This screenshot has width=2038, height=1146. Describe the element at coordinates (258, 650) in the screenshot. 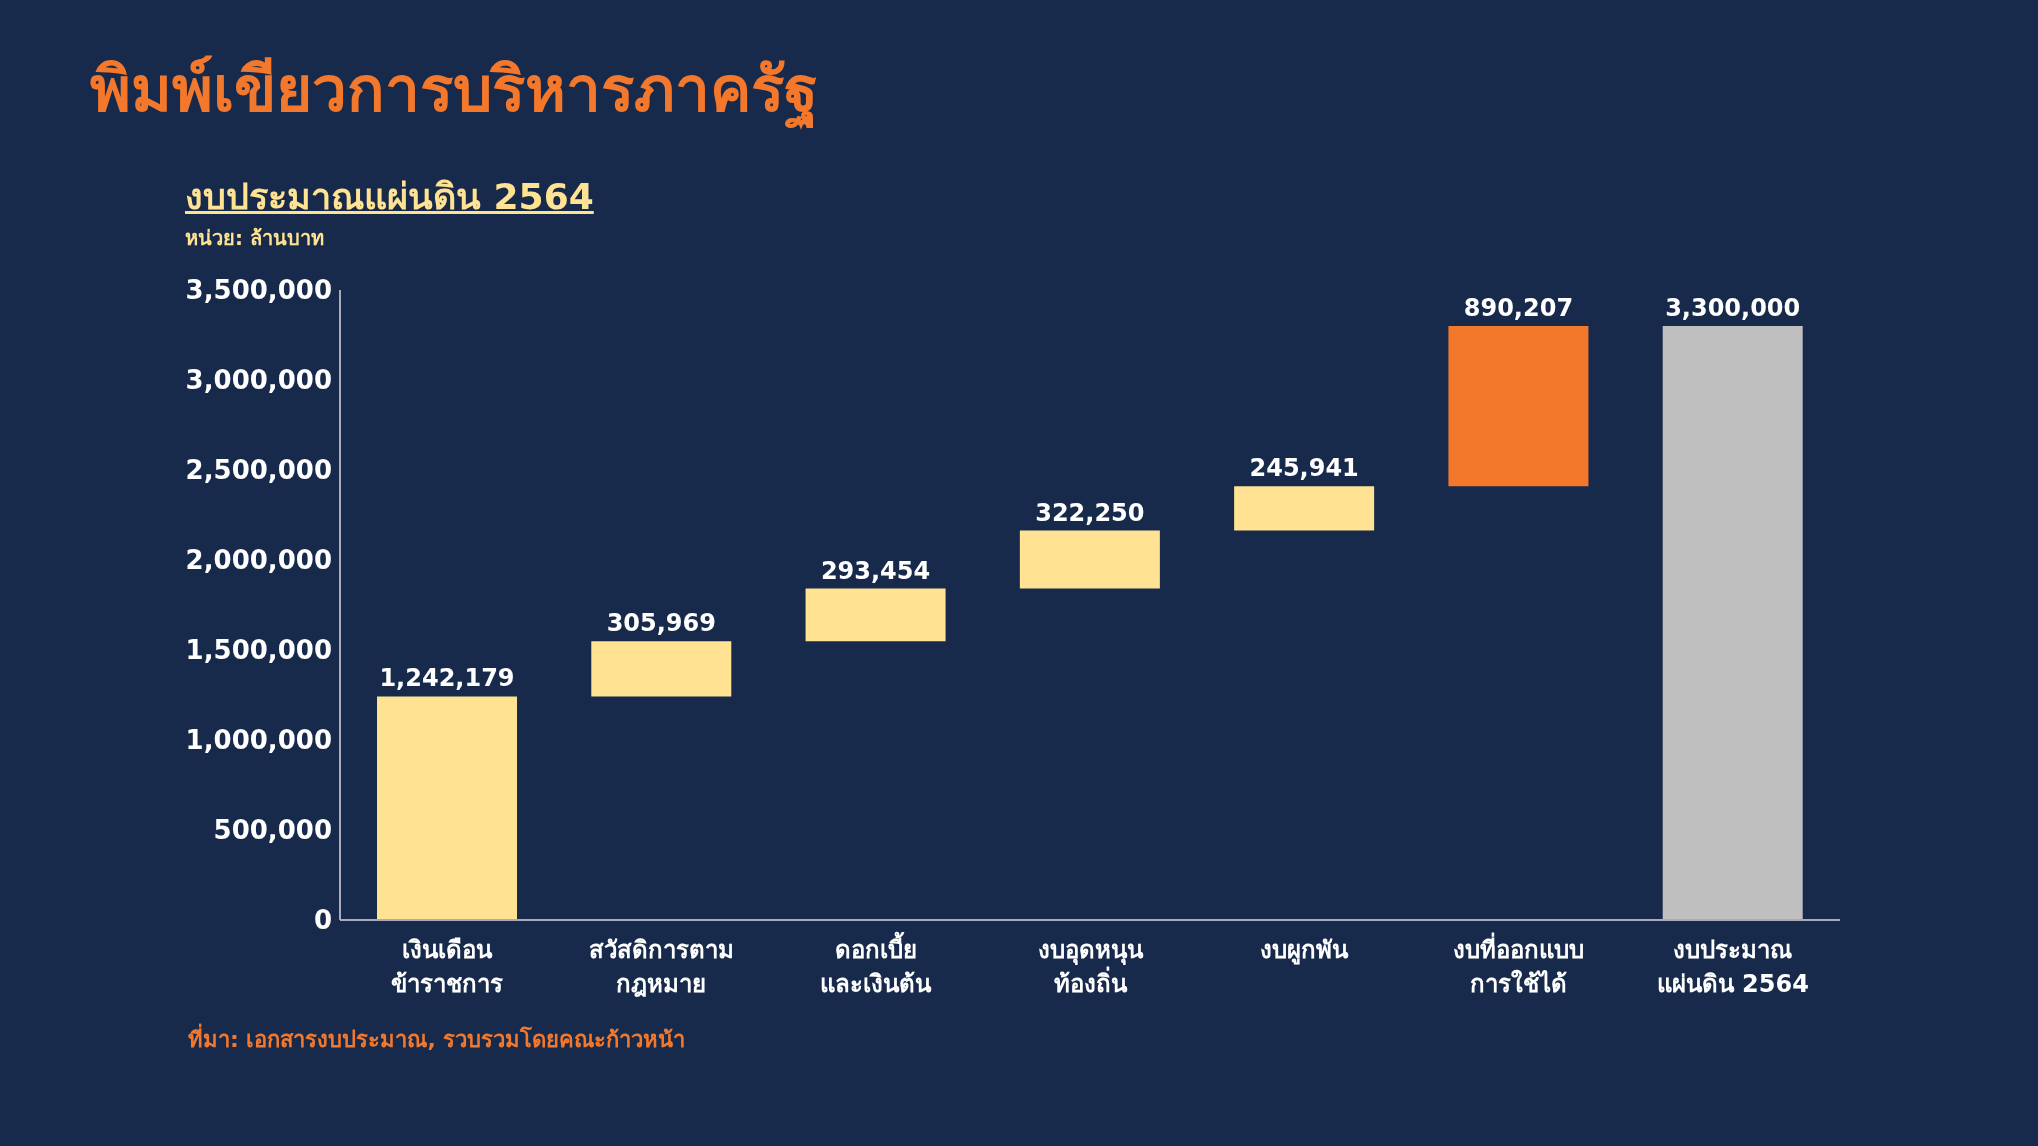

I see `y-tick-label: 1,500,000` at that location.